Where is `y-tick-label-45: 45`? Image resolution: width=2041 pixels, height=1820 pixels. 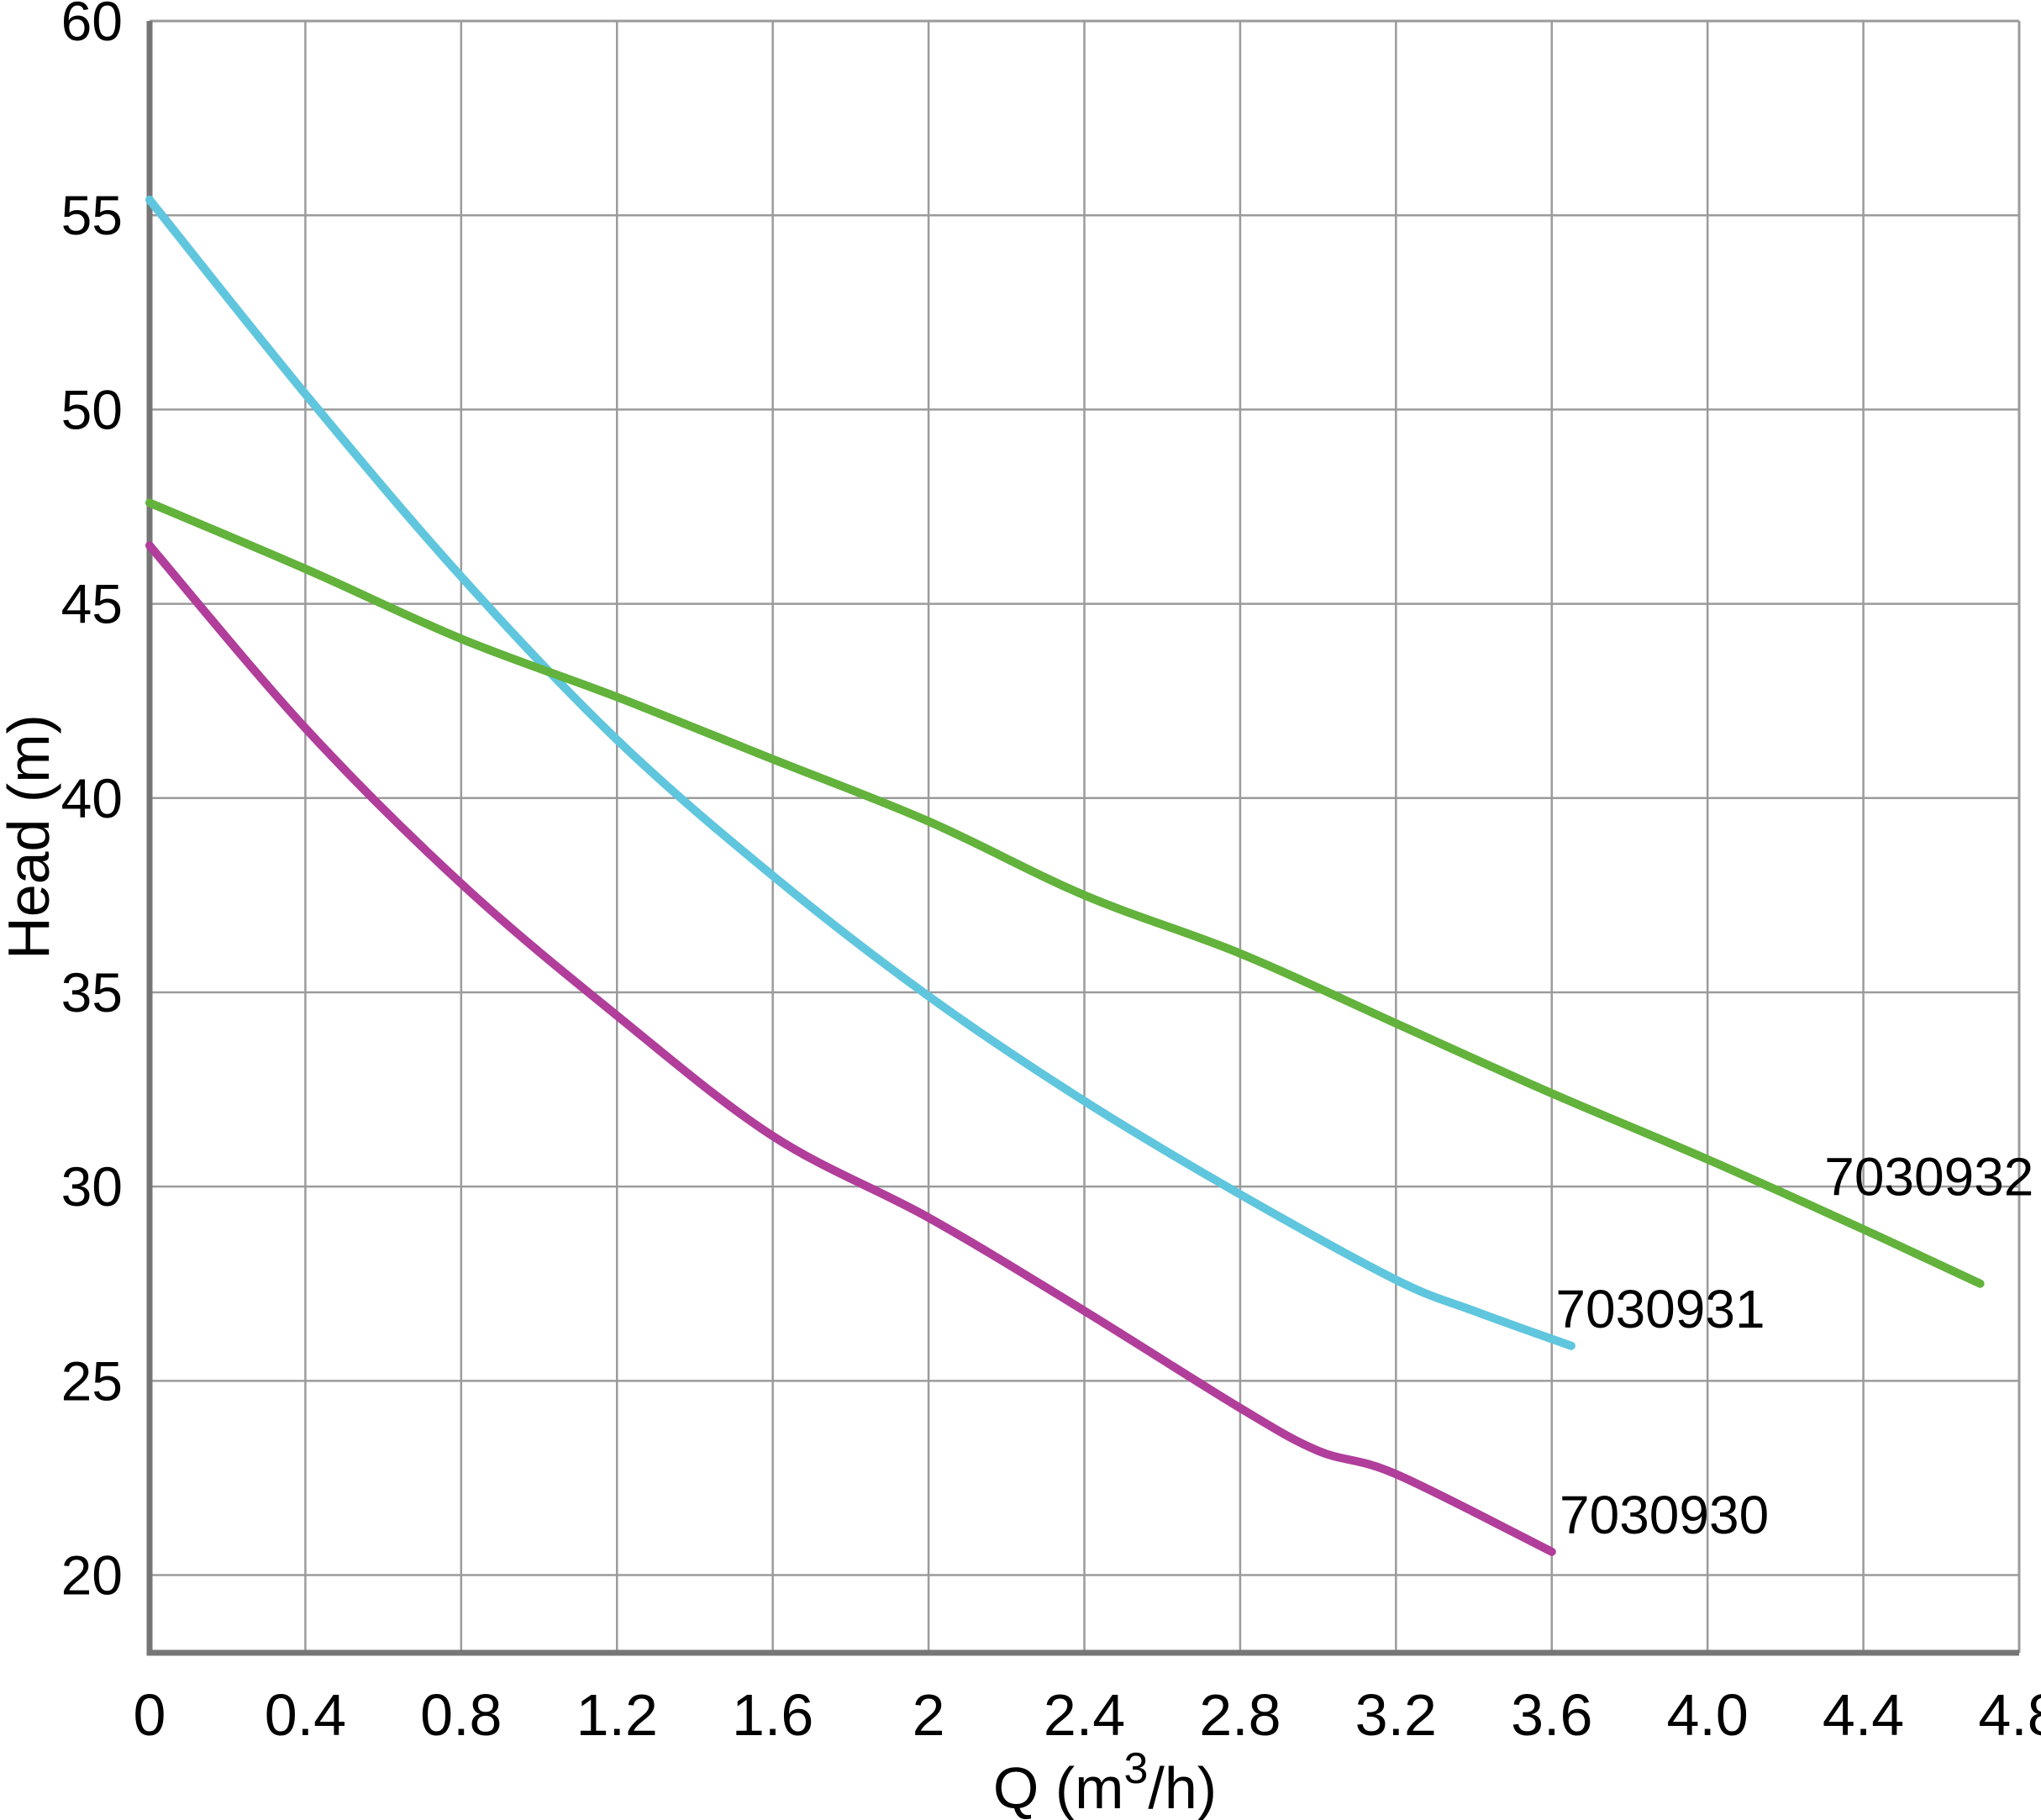
y-tick-label-45: 45 is located at coordinates (92, 604).